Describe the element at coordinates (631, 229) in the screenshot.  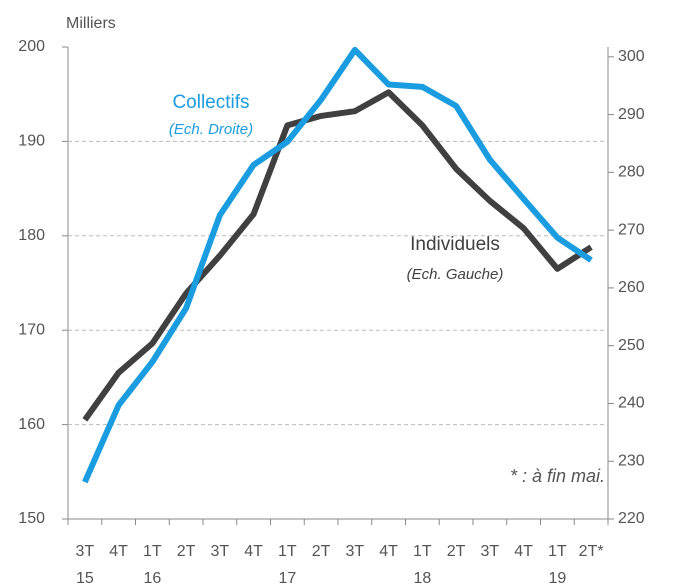
I see `y2-tick-label: 270` at that location.